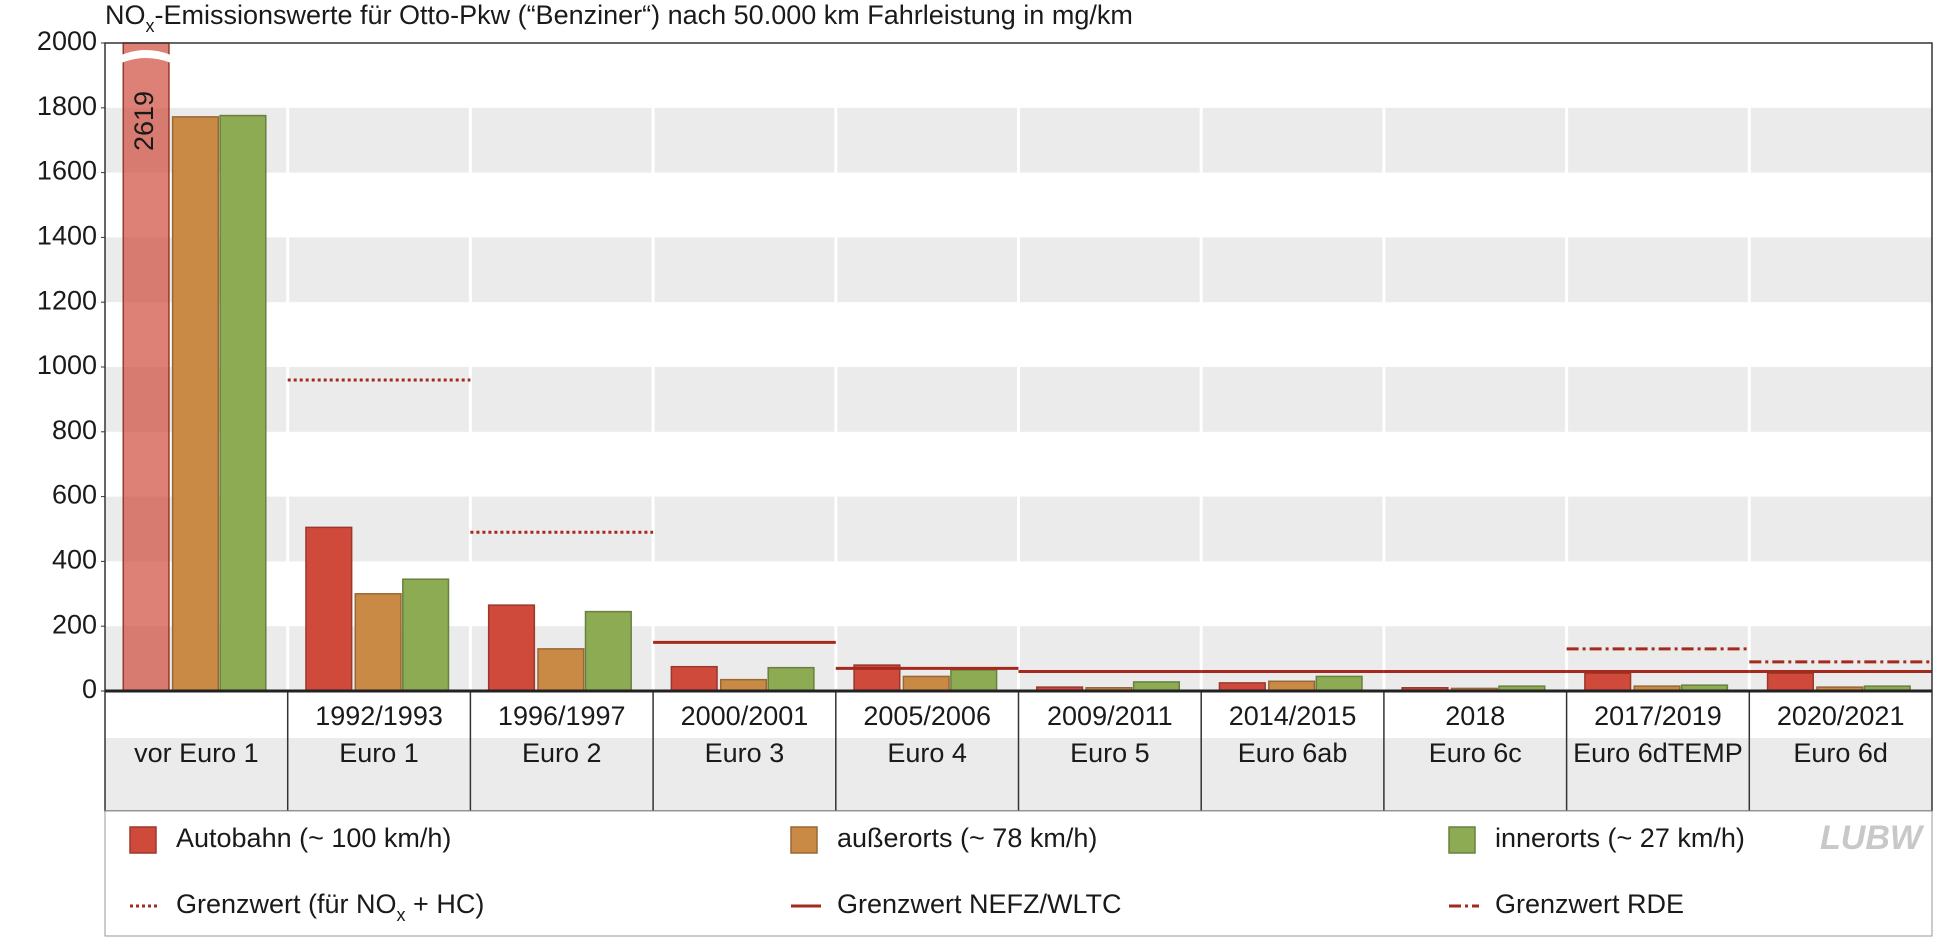 The image size is (1938, 938). Describe the element at coordinates (1110, 753) in the screenshot. I see `x-tick-label: Euro 5` at that location.